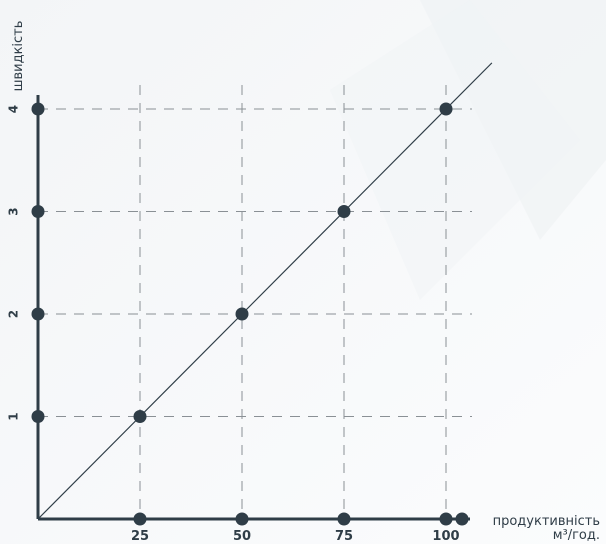  Describe the element at coordinates (295, 536) in the screenshot. I see `x-tick-labels: 25 50 75 100` at that location.